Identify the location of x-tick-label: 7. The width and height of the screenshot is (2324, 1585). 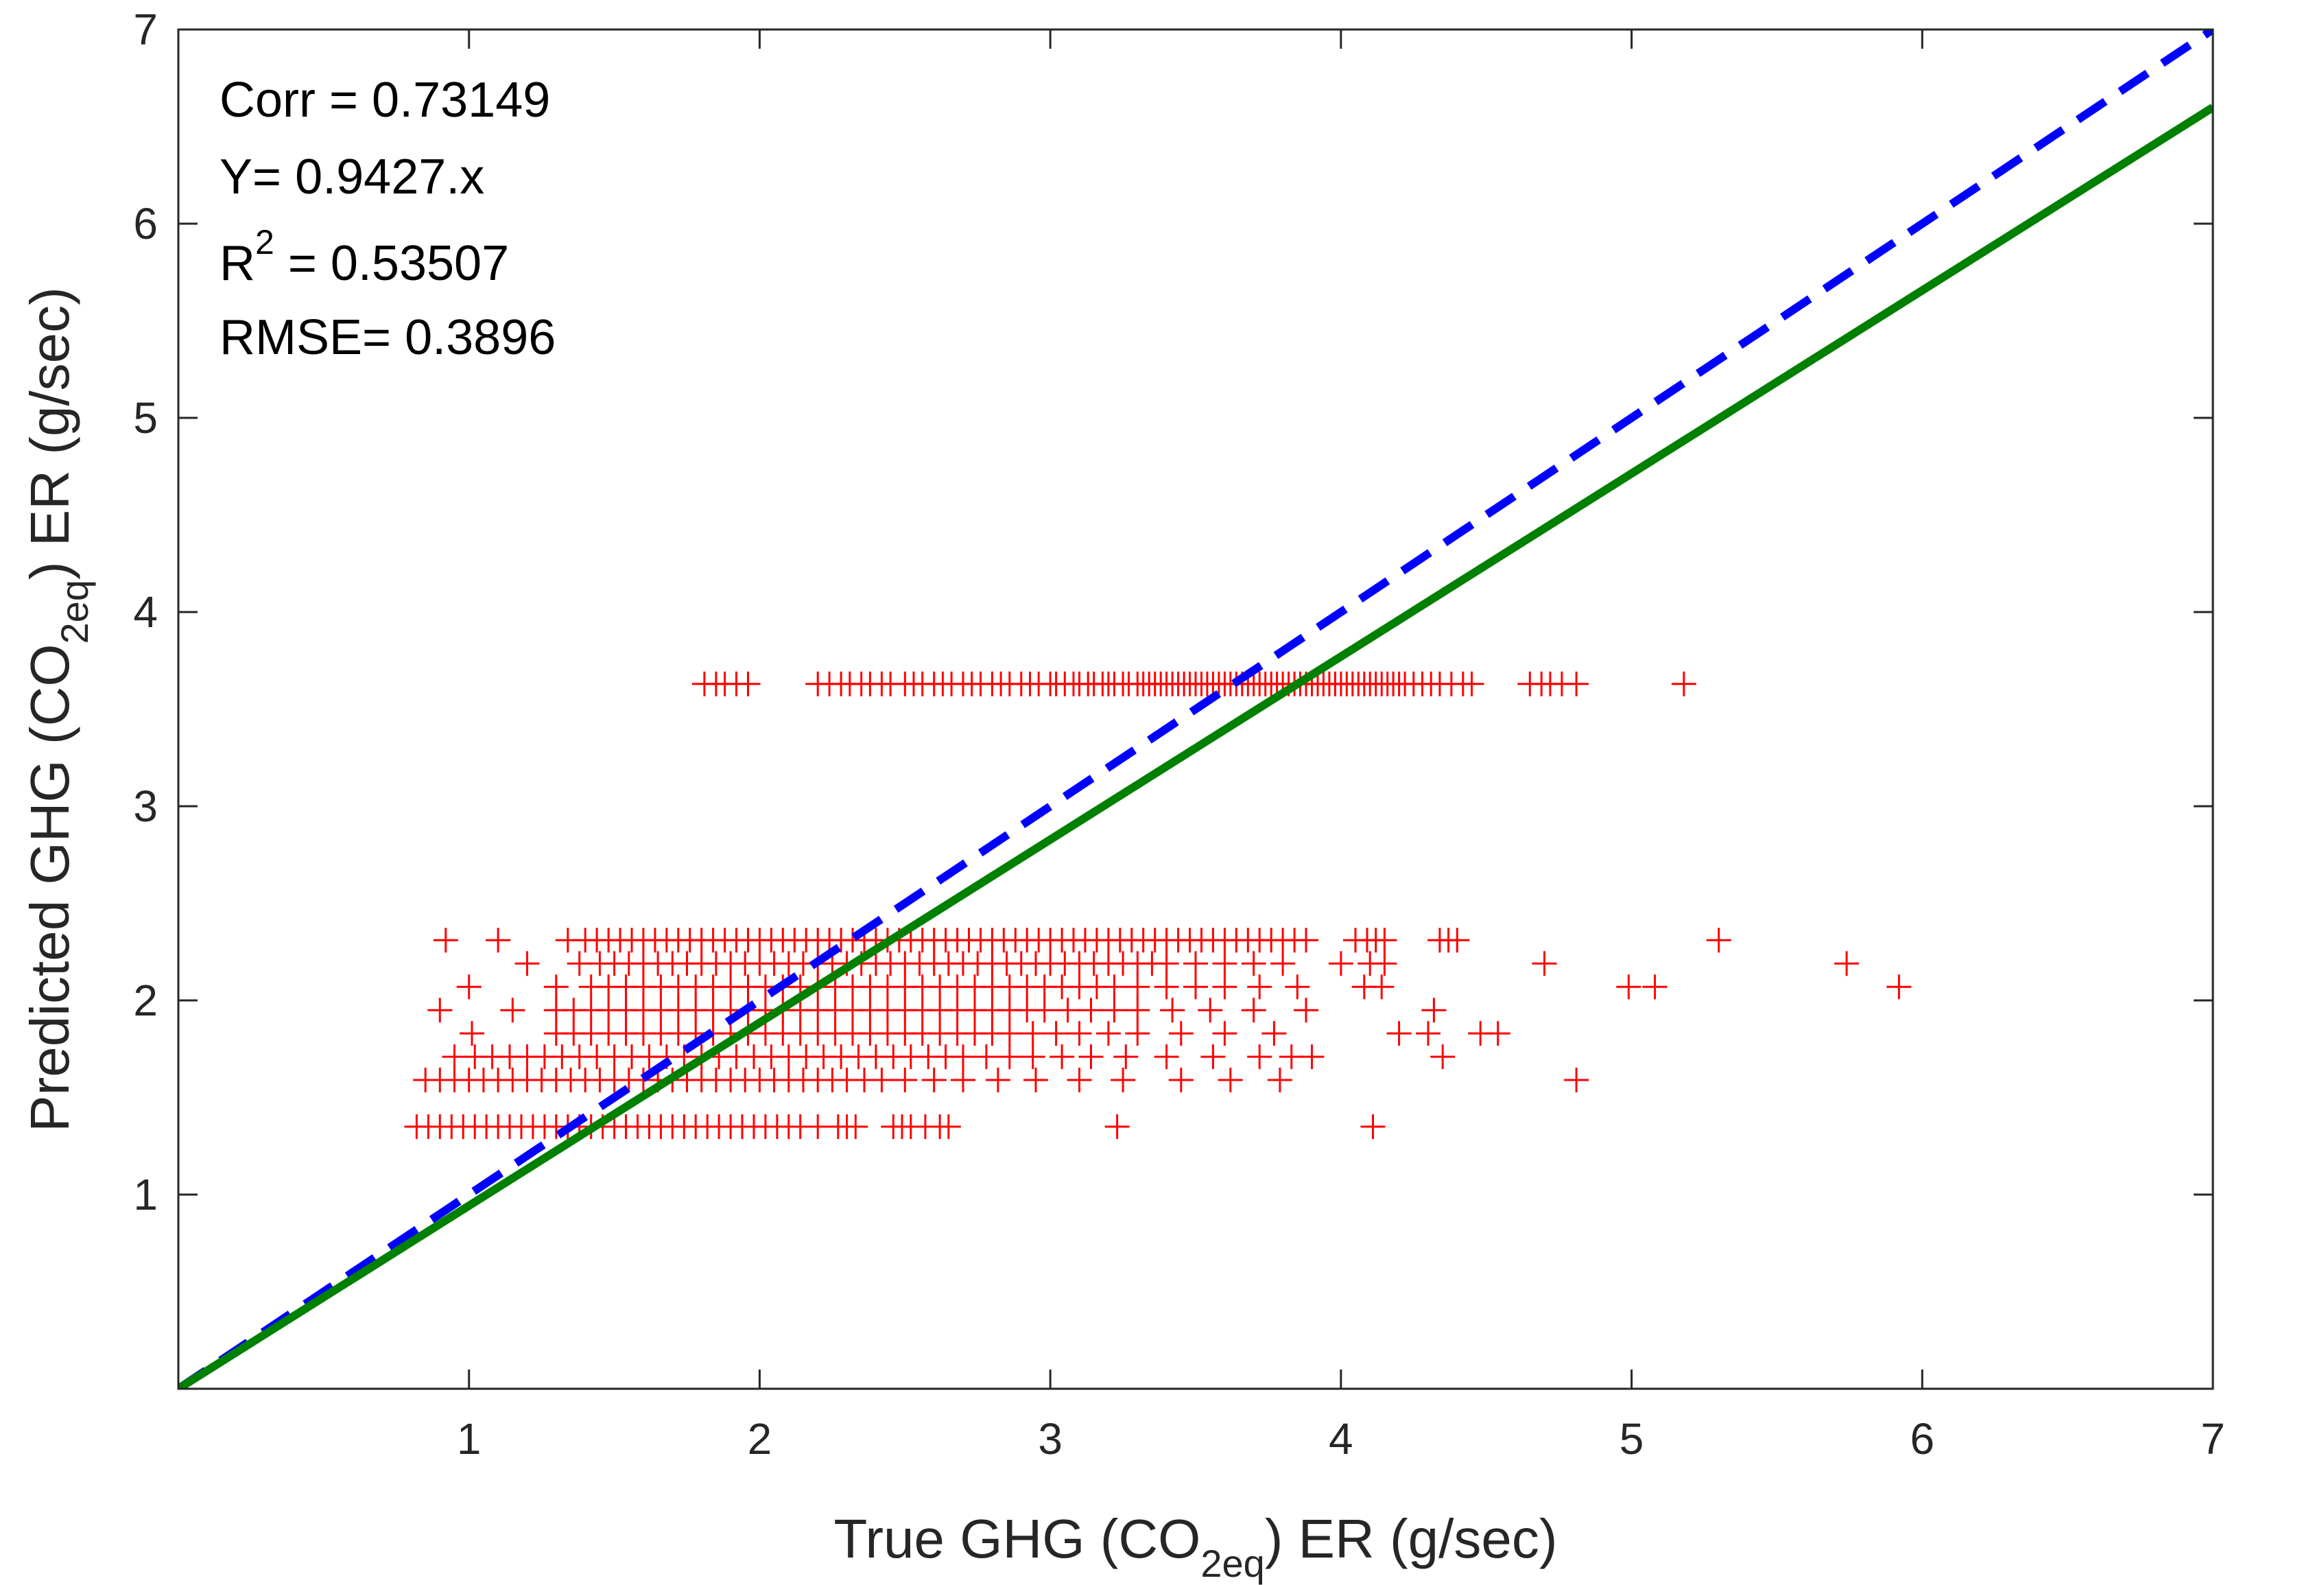
(2213, 1439).